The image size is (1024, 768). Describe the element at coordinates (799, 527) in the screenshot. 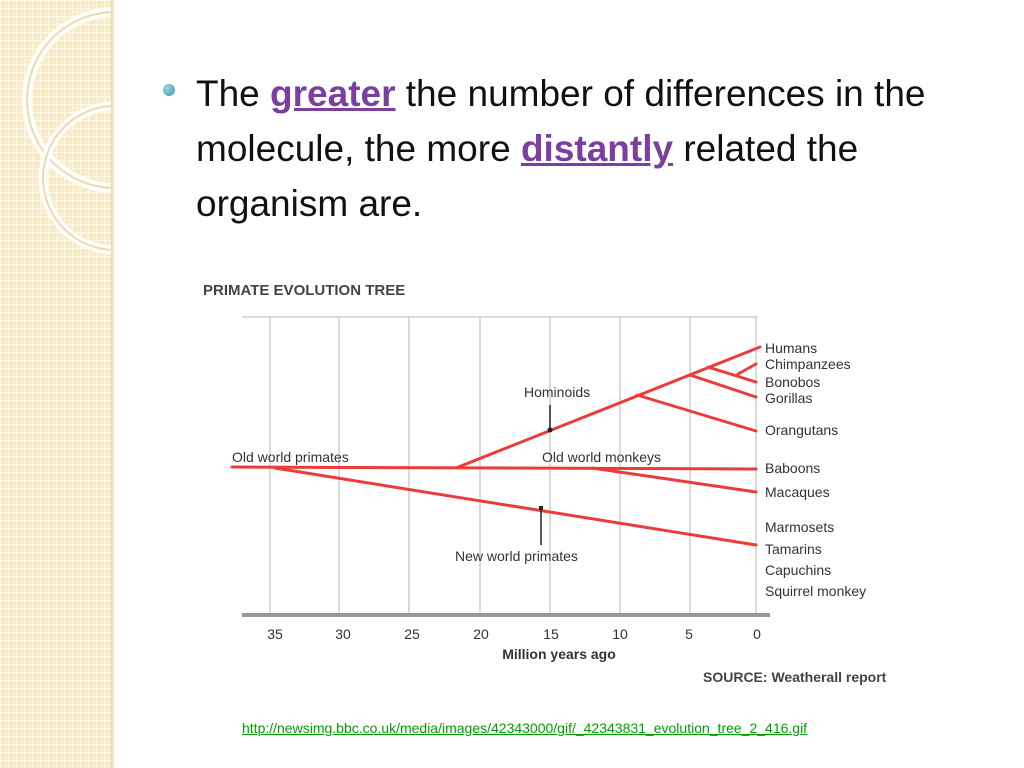

I see `species-label: Marmosets` at that location.